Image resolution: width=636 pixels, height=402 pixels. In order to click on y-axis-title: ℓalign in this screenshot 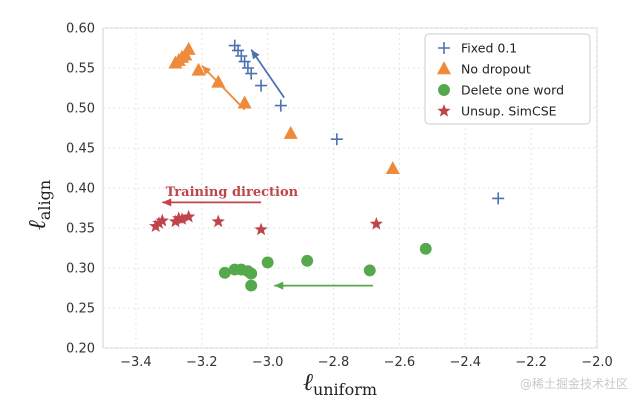, I will do `click(38, 205)`.